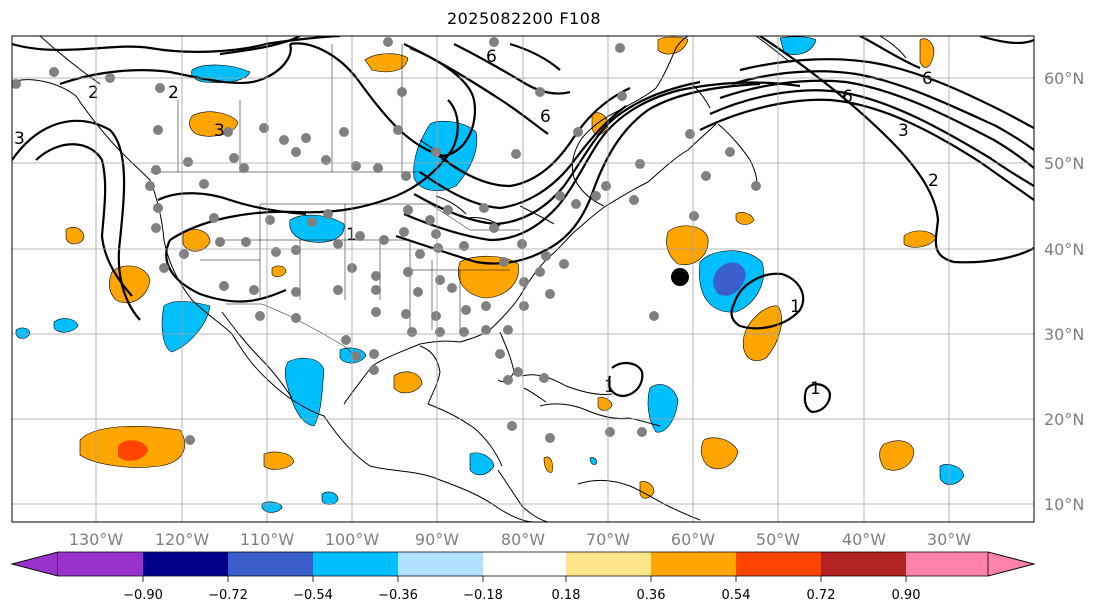 The height and width of the screenshot is (615, 1105). Describe the element at coordinates (778, 539) in the screenshot. I see `lon-label: 50°W` at that location.